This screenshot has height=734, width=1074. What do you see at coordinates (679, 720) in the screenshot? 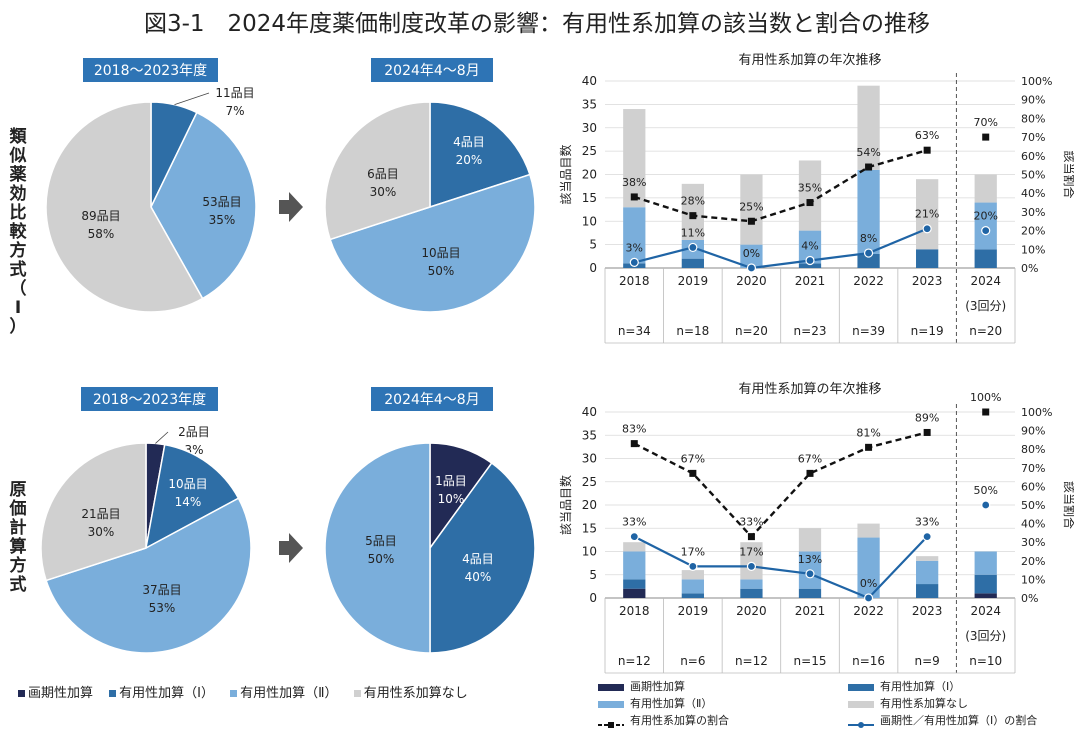
I see `legend-label: 有用性系加算の割合` at bounding box center [679, 720].